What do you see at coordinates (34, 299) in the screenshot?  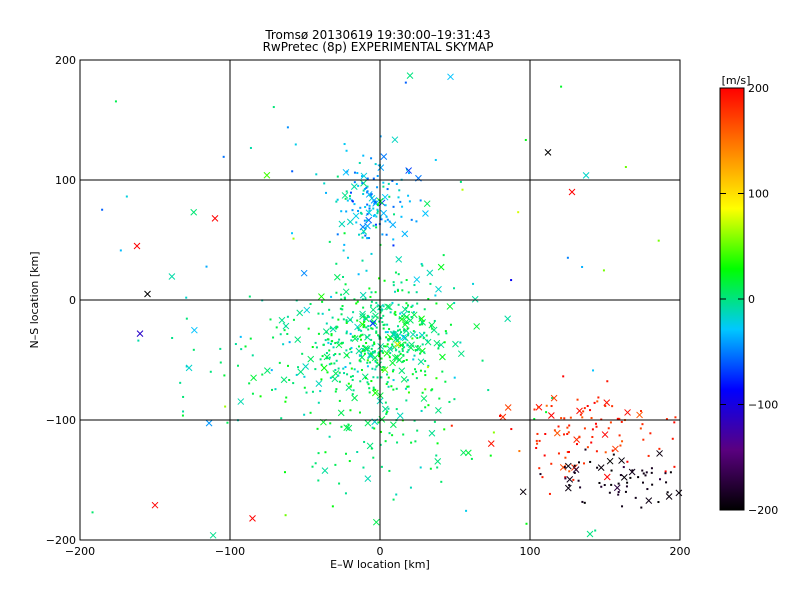 I see `y-axis-label: N–S location [km]` at bounding box center [34, 299].